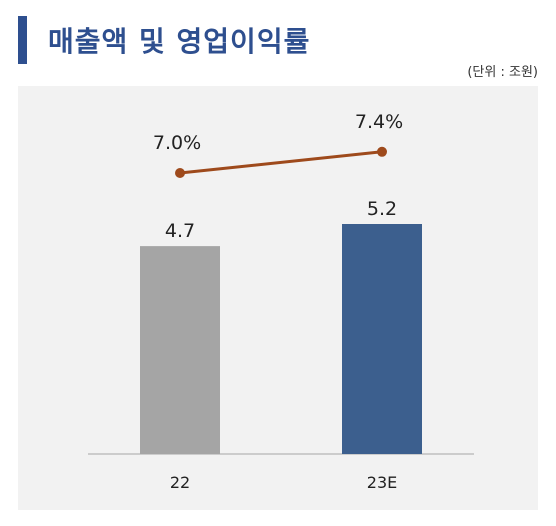 This screenshot has height=526, width=556. Describe the element at coordinates (502, 72) in the screenshot. I see `unit-label: (단위 : 조원)` at that location.